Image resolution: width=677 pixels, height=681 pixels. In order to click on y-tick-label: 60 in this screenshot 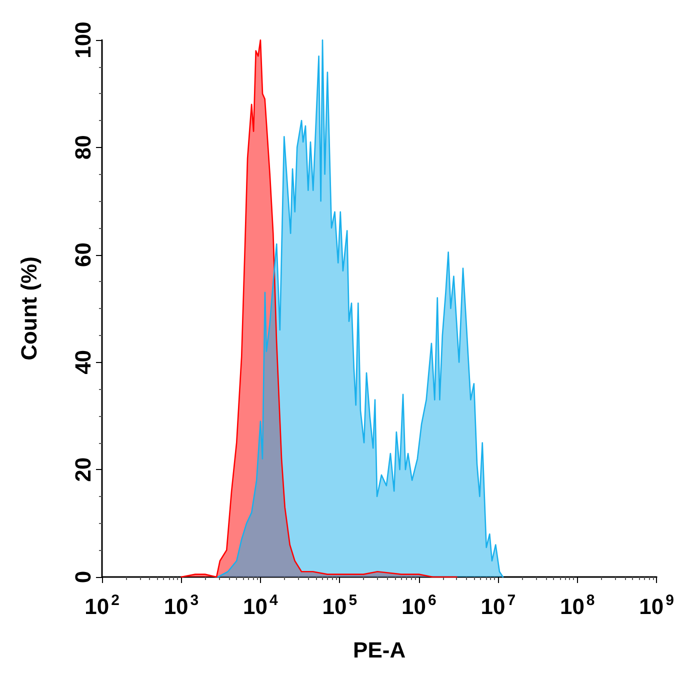, I will do `click(83, 255)`.